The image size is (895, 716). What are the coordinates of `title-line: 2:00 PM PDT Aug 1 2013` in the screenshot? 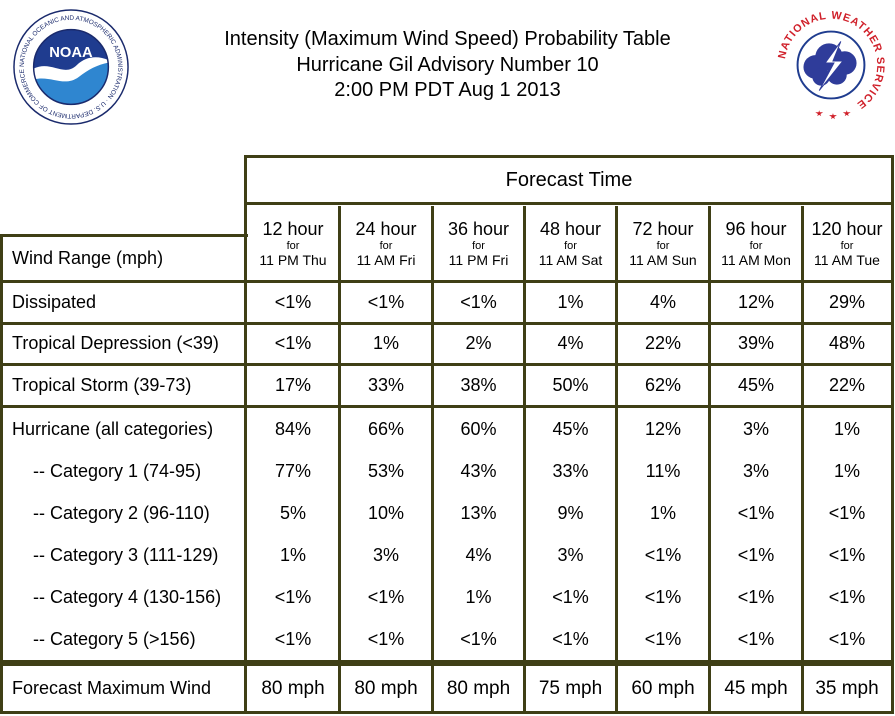 It's located at (447, 90).